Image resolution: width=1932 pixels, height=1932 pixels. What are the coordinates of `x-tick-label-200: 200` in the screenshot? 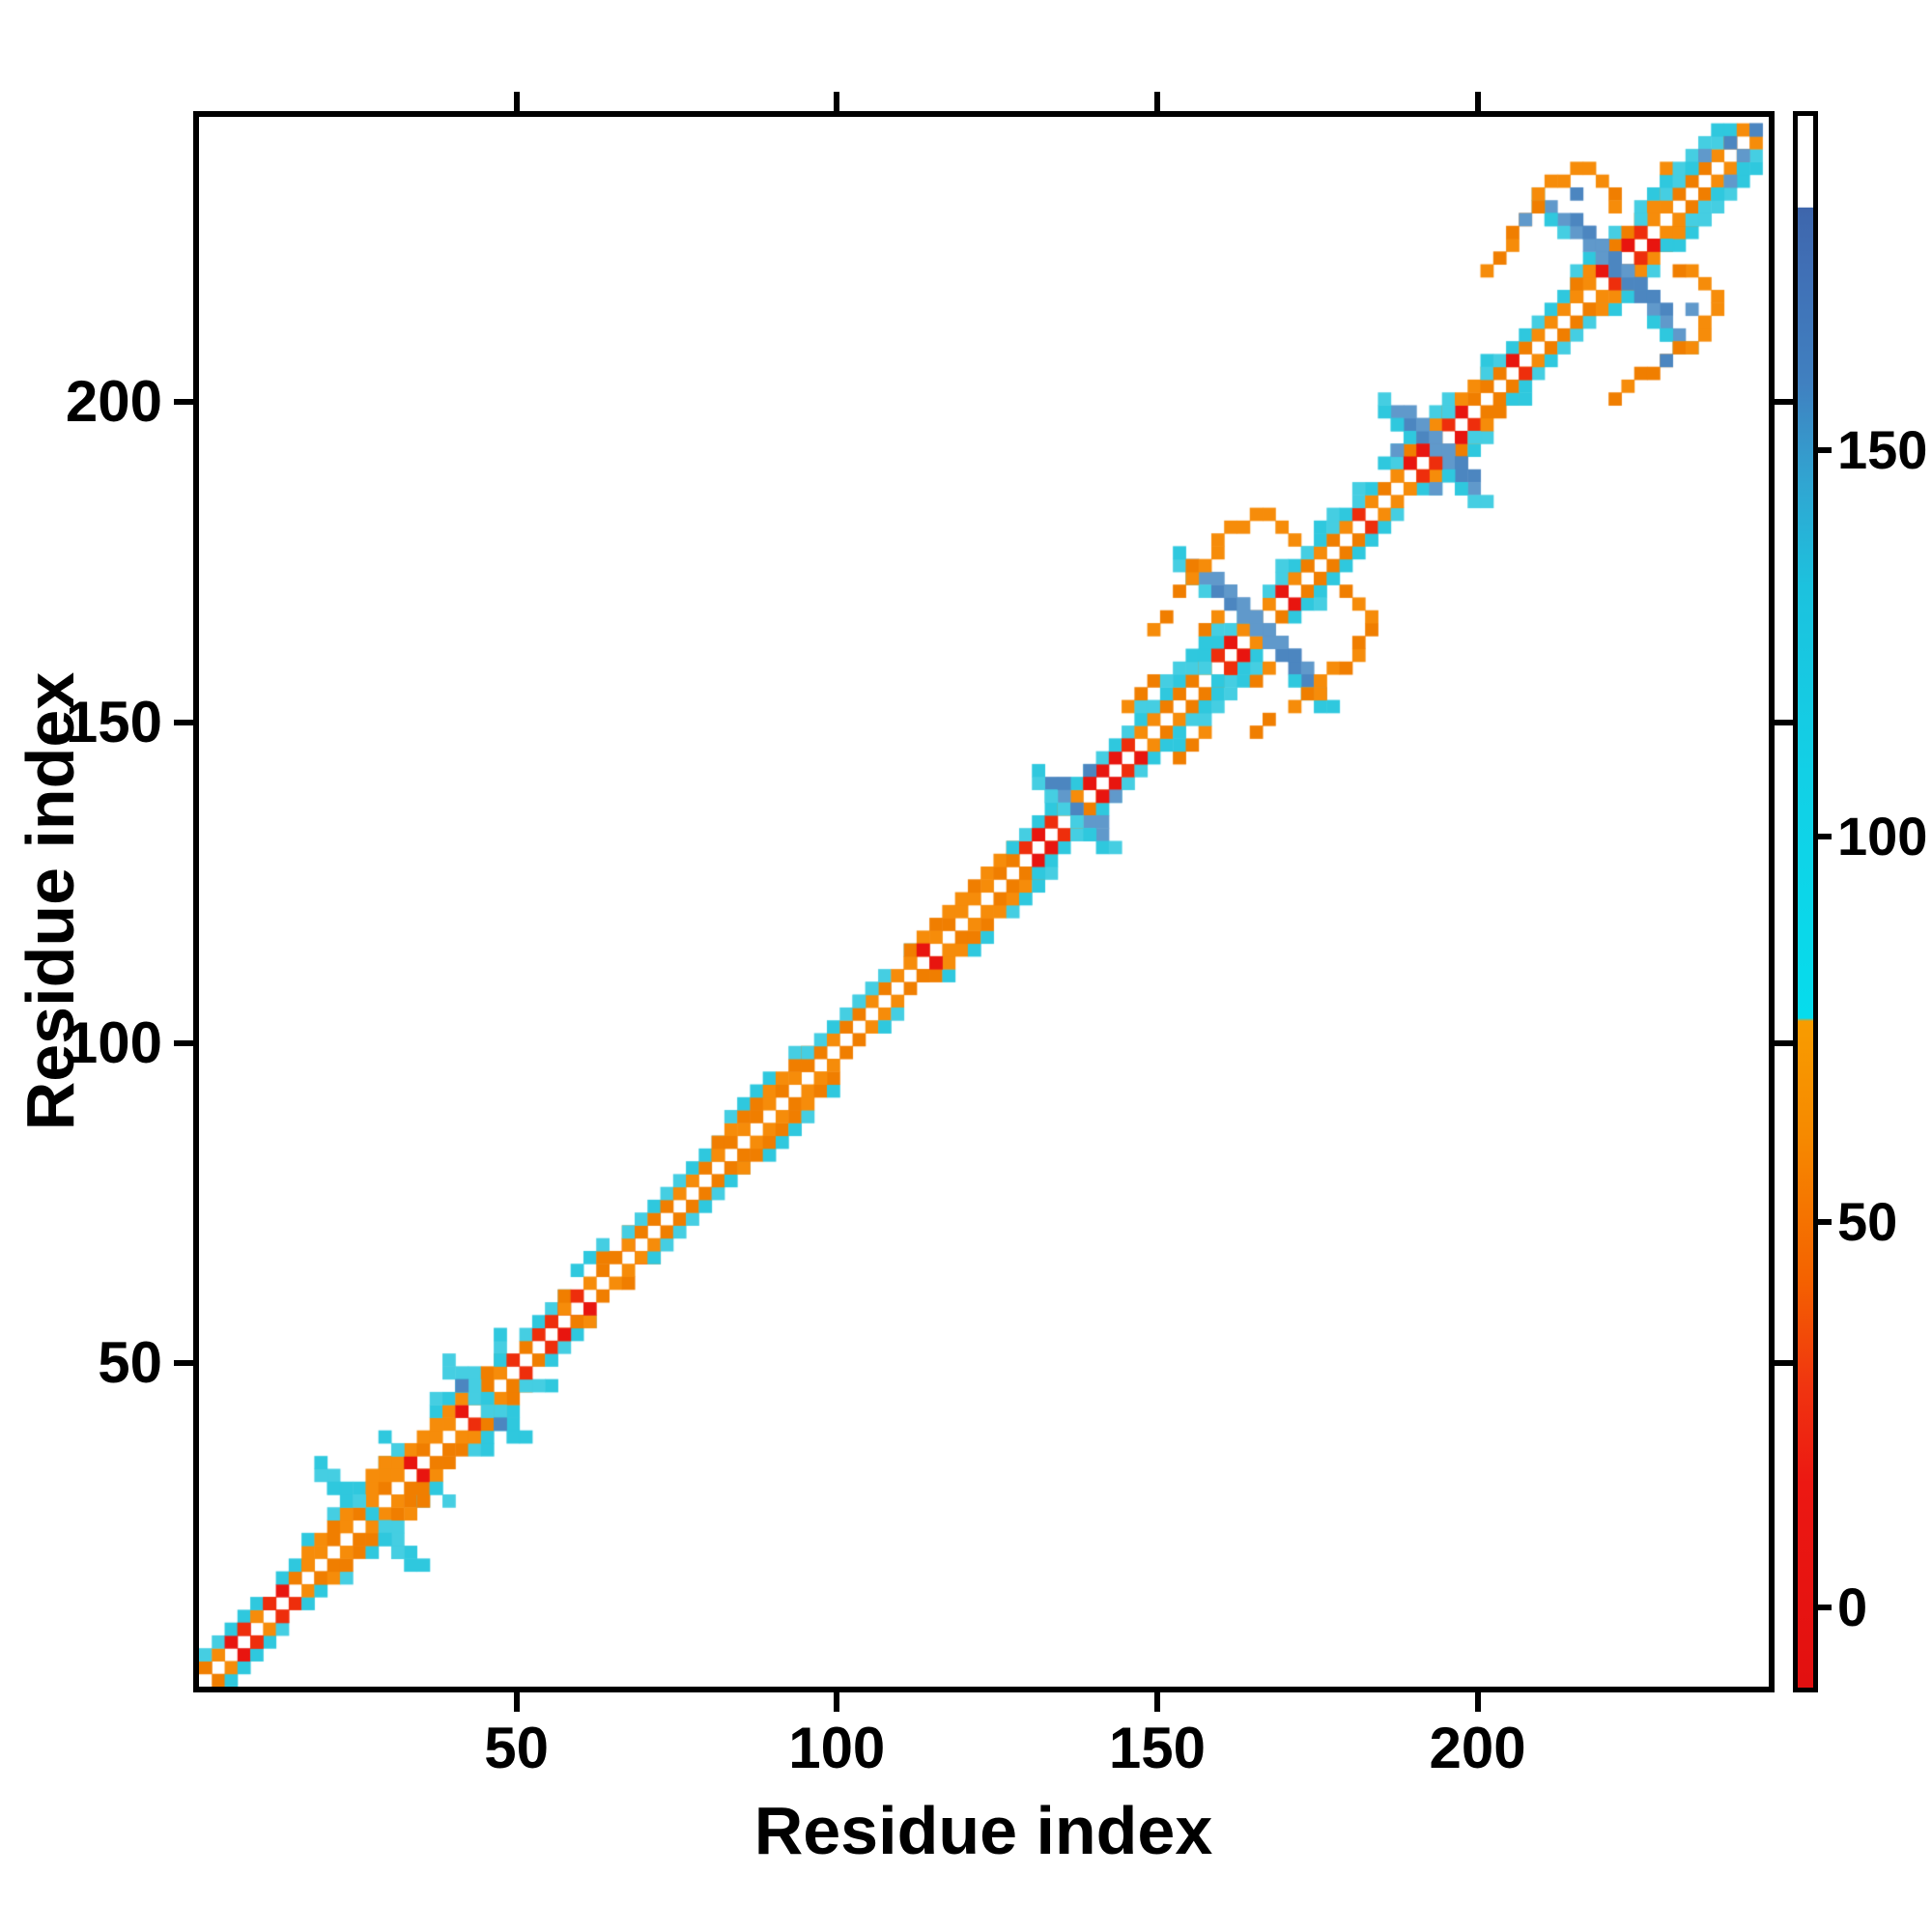 It's located at (1477, 1748).